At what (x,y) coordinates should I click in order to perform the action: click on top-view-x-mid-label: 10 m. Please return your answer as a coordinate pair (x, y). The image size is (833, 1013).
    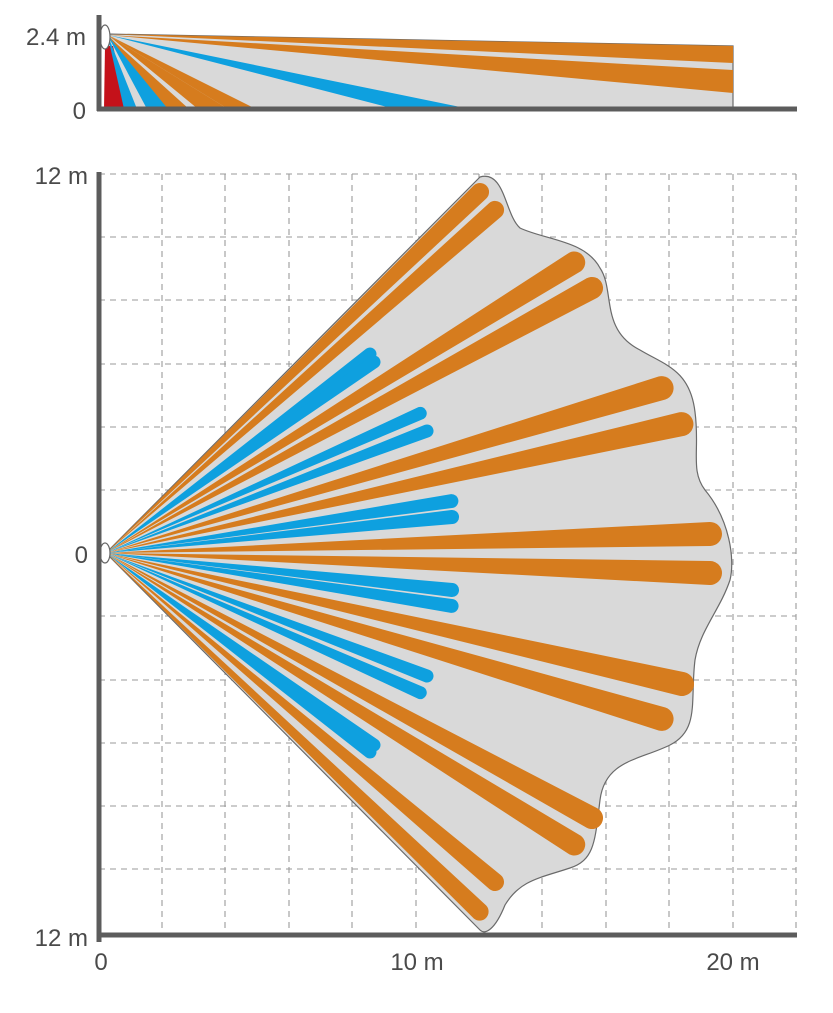
    Looking at the image, I should click on (416, 962).